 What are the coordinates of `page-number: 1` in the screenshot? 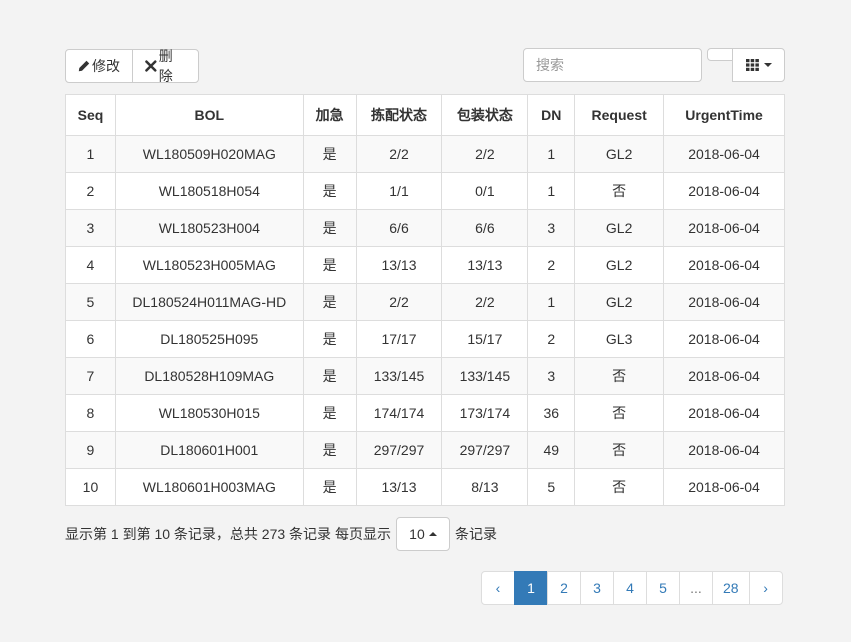 It's located at (531, 588).